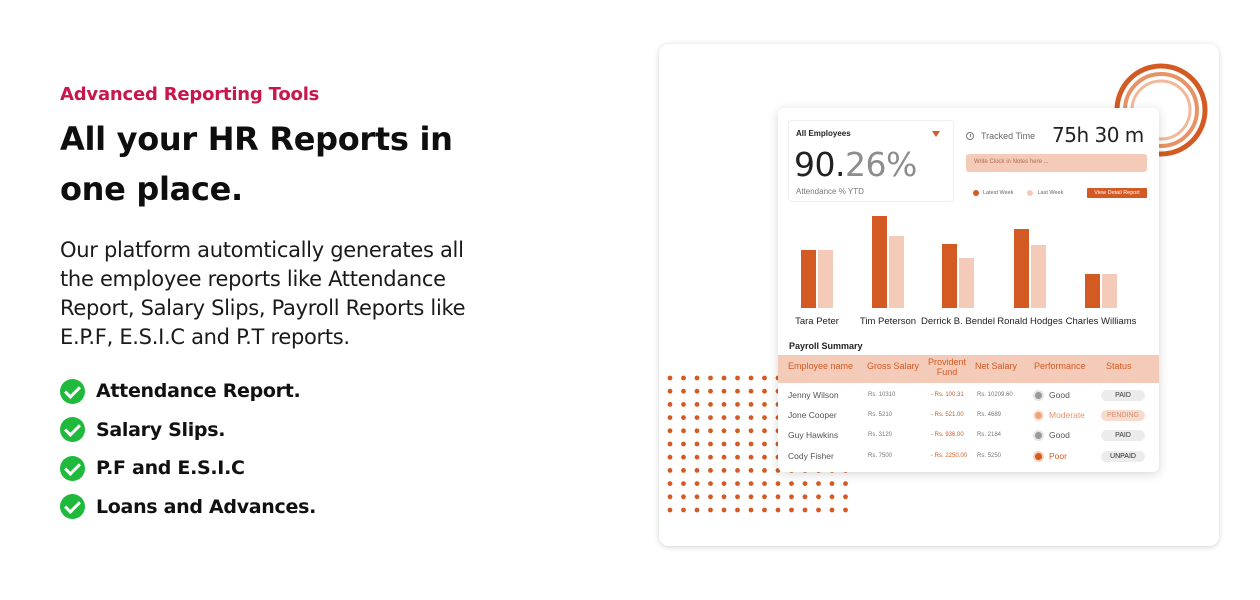 This screenshot has height=600, width=1260. I want to click on performance-label: Moderate, so click(1067, 415).